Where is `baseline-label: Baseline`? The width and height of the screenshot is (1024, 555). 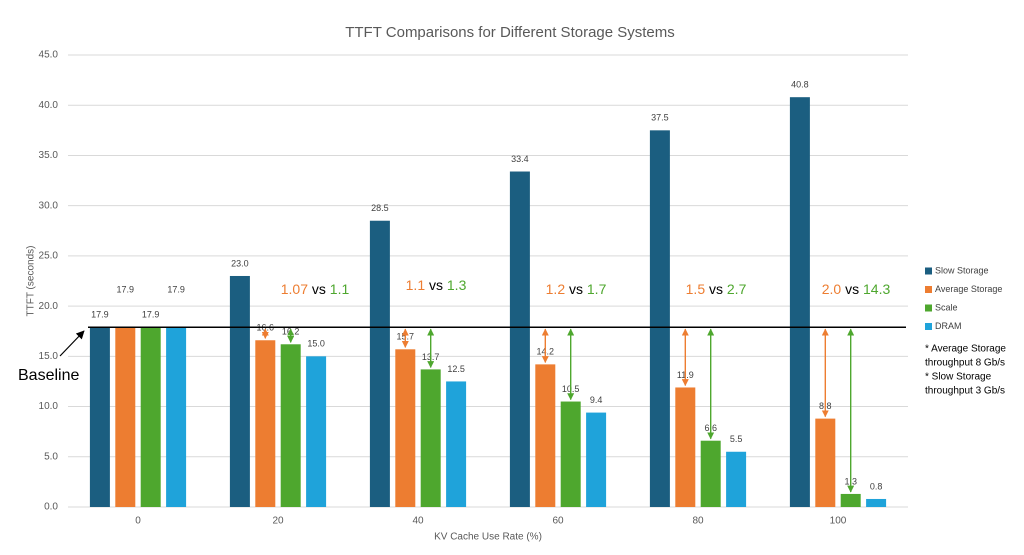
baseline-label: Baseline is located at coordinates (48, 375).